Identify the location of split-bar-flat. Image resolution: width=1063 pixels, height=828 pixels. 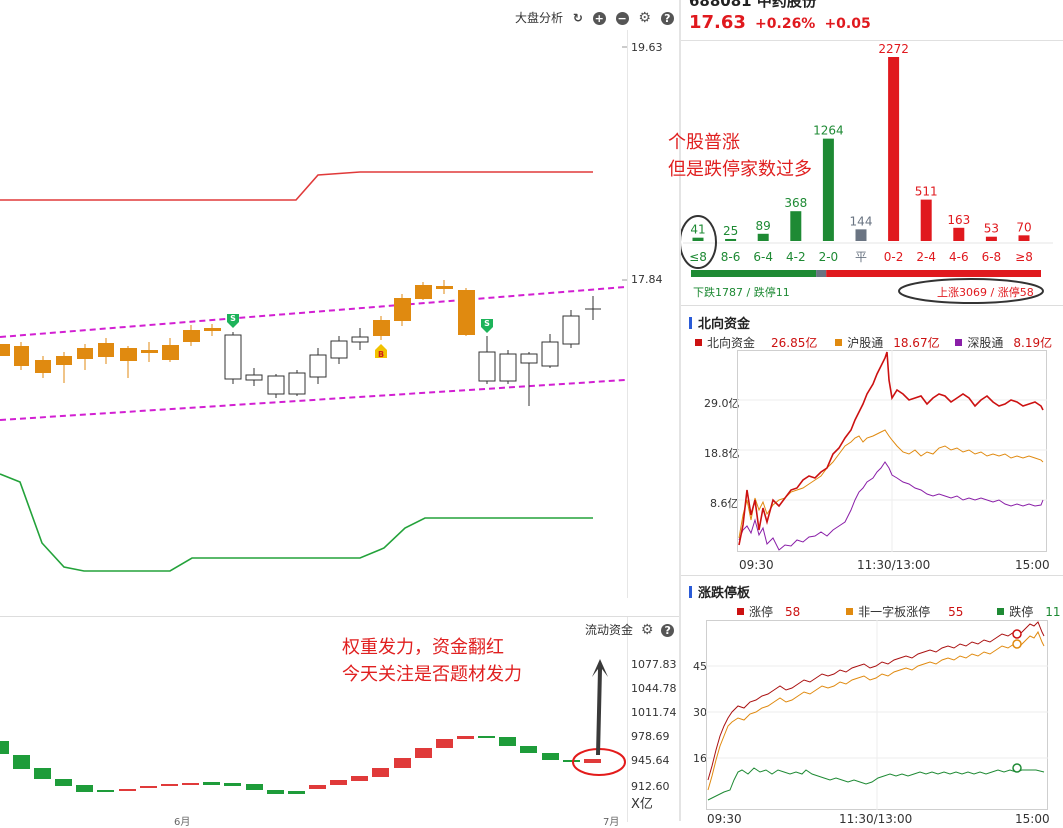
(821, 273).